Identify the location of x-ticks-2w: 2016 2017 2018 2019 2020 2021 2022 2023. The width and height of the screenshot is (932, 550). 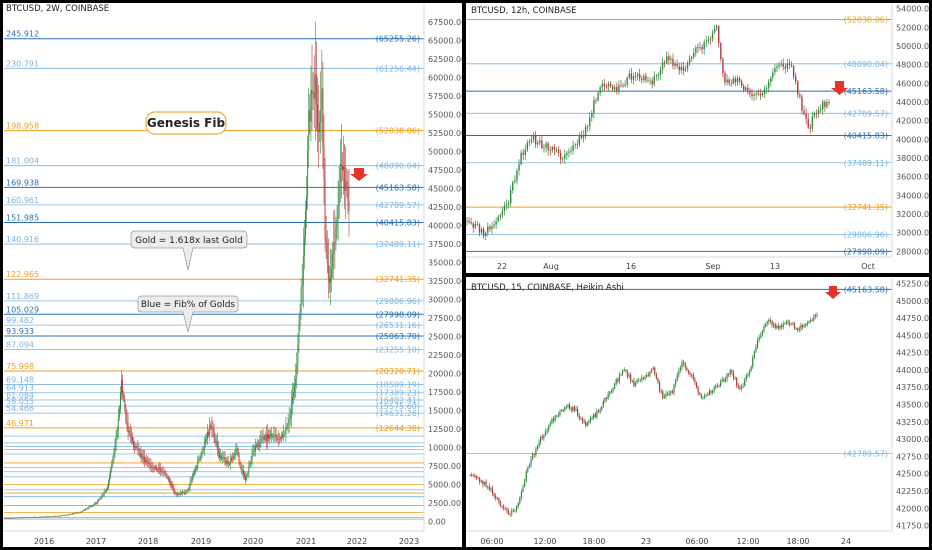
(226, 541).